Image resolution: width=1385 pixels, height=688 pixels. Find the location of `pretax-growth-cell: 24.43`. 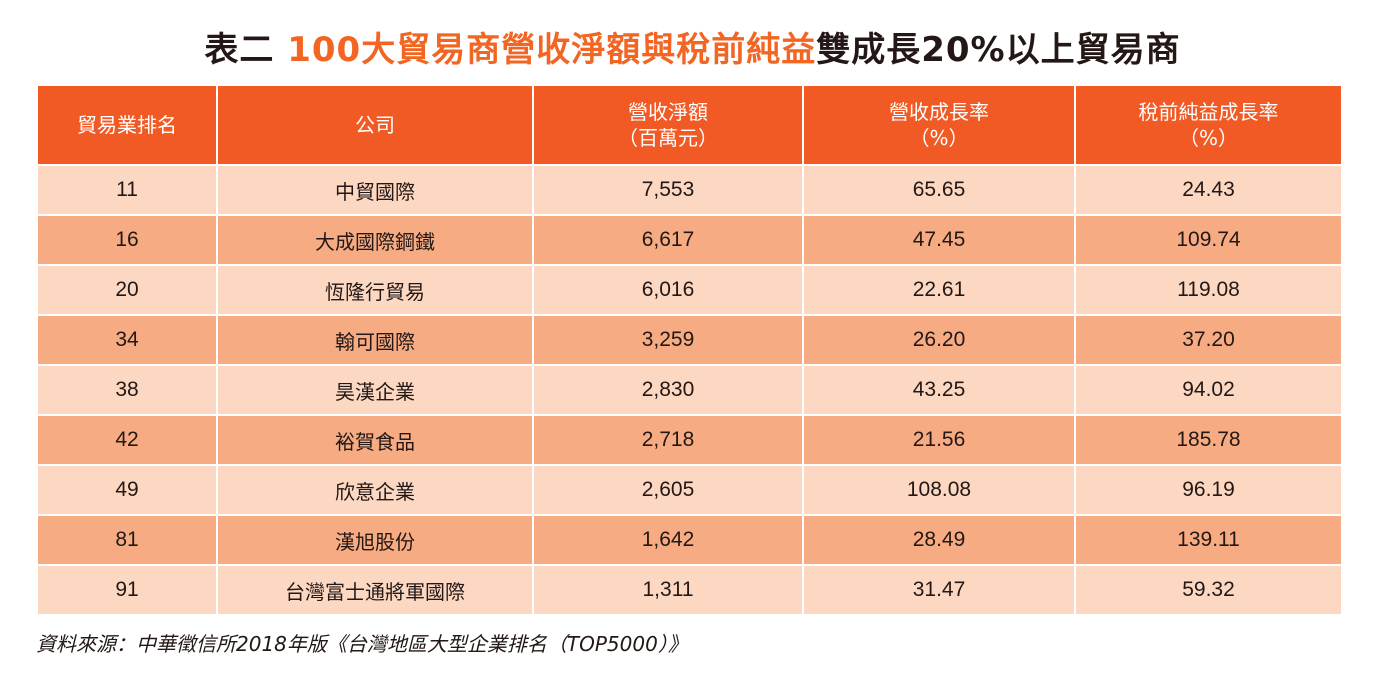

pretax-growth-cell: 24.43 is located at coordinates (1208, 190).